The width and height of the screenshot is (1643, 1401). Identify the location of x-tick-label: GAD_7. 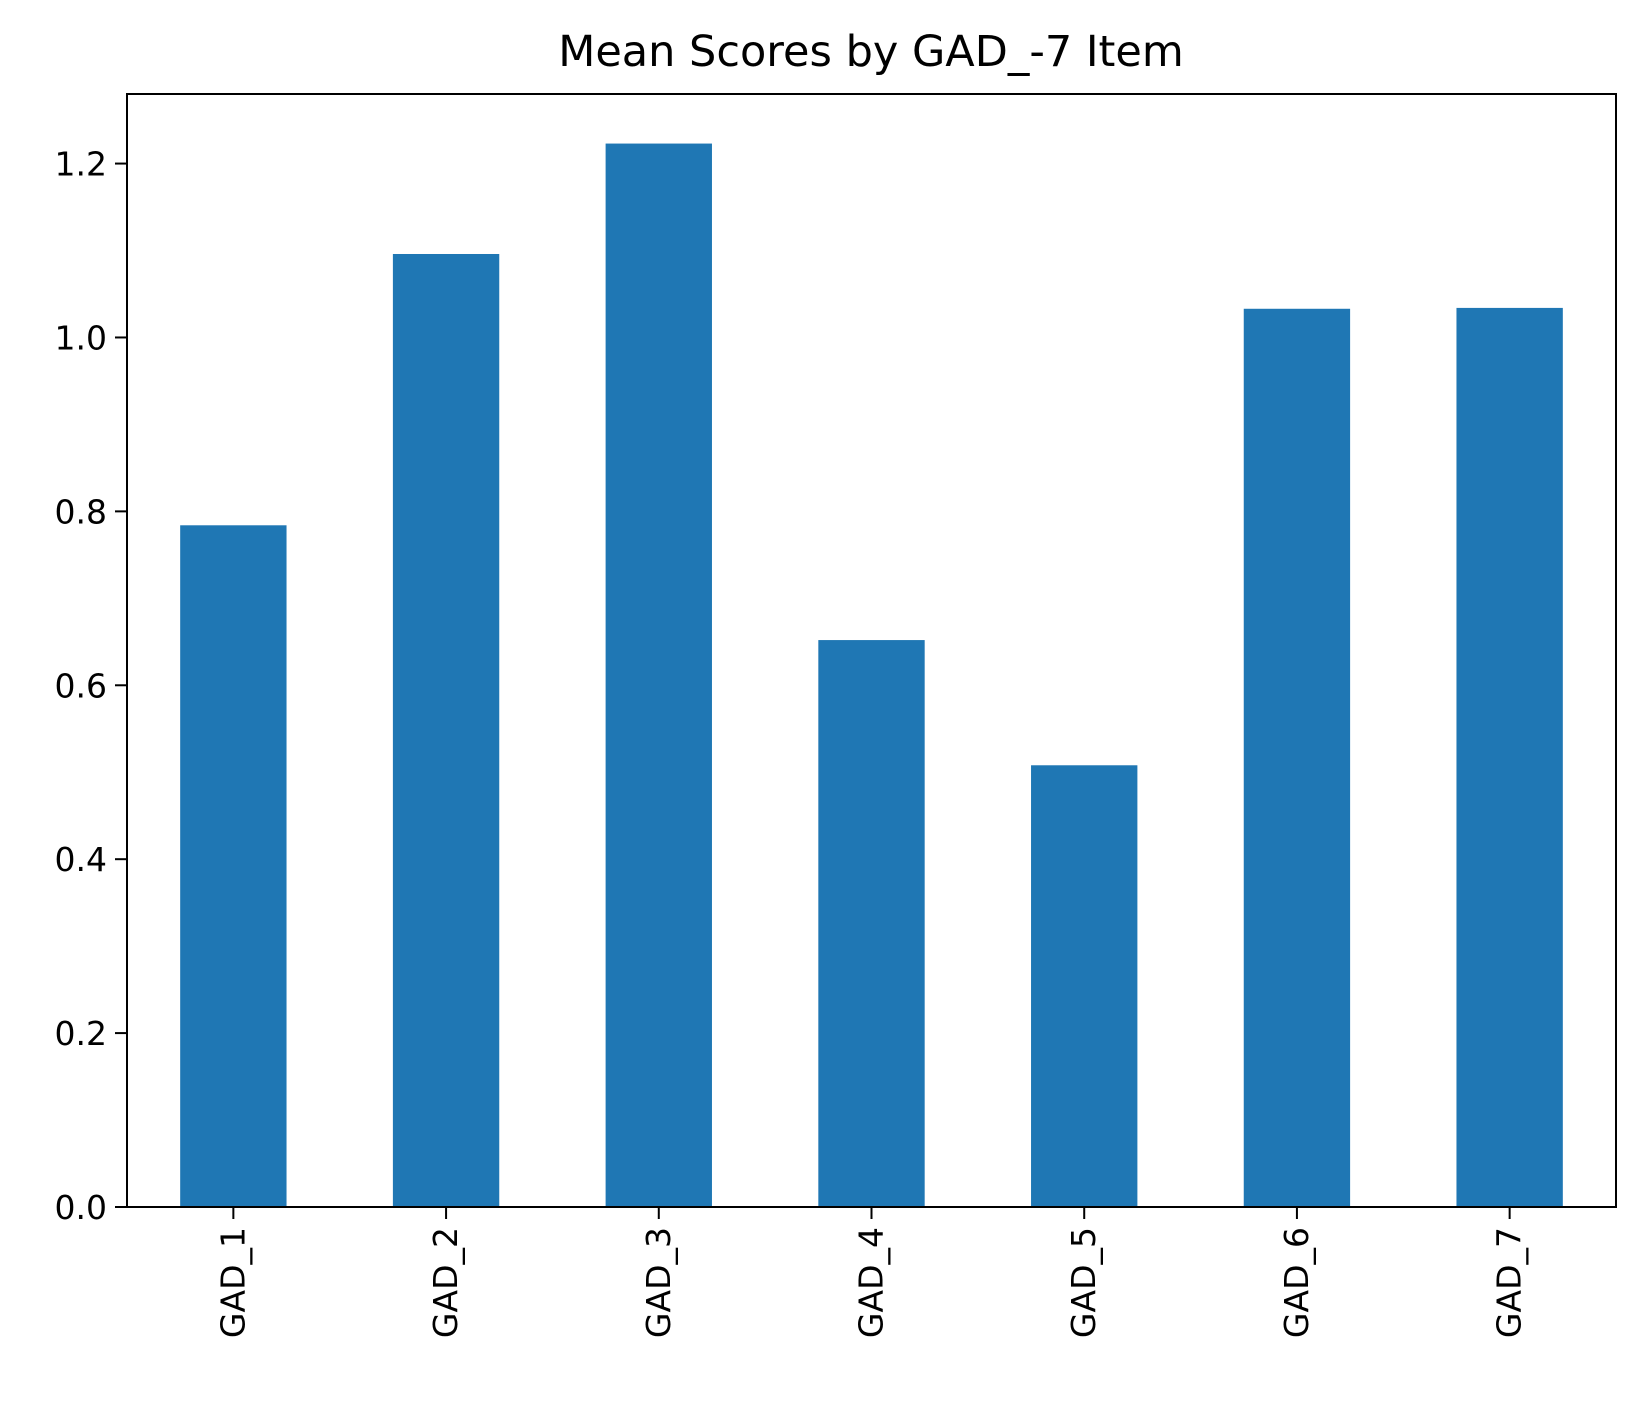
(1509, 1282).